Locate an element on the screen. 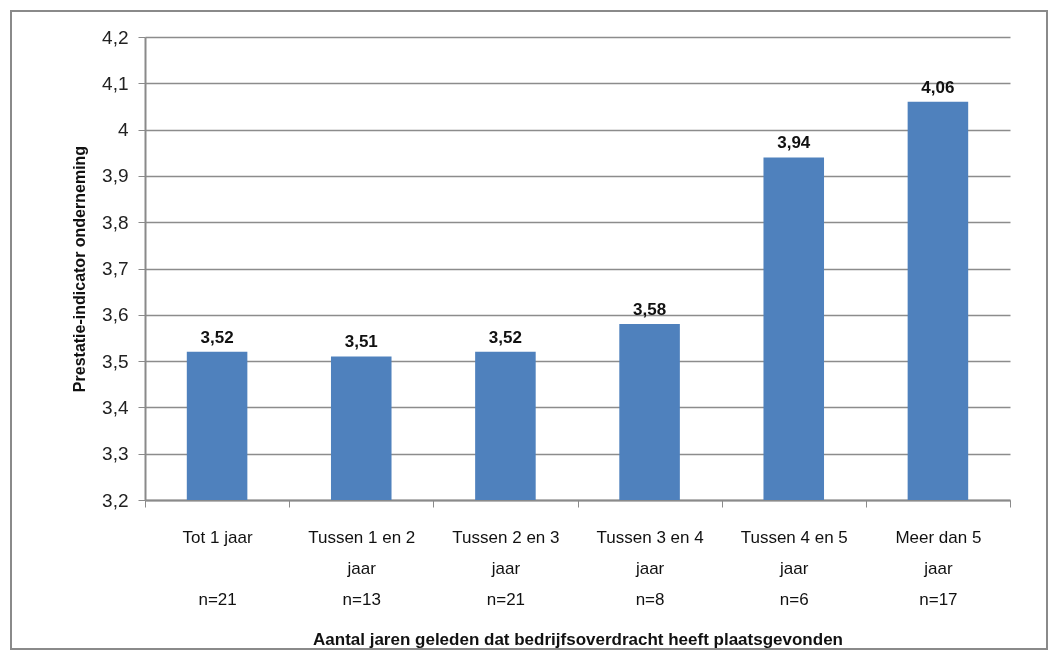 This screenshot has height=660, width=1060. x-tick-label: Tussen 4 en 5 jaar n=6 is located at coordinates (794, 568).